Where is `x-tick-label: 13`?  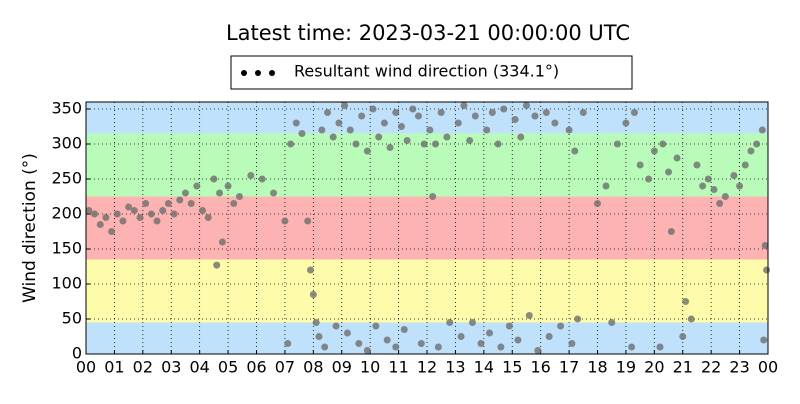
x-tick-label: 13 is located at coordinates (455, 367).